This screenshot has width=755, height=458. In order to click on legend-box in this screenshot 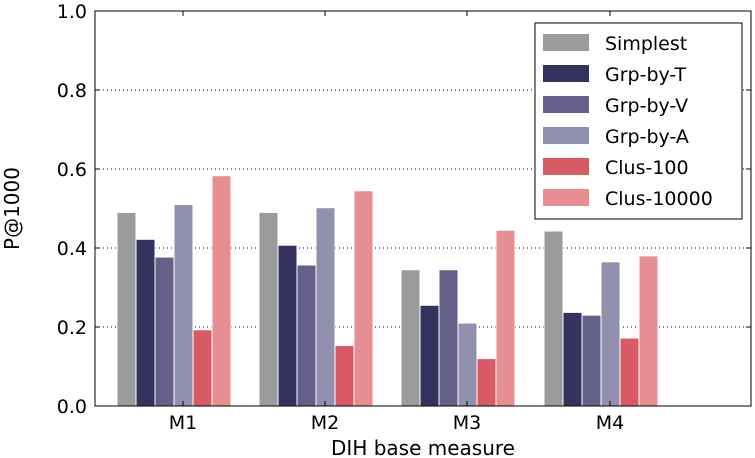, I will do `click(638, 121)`.